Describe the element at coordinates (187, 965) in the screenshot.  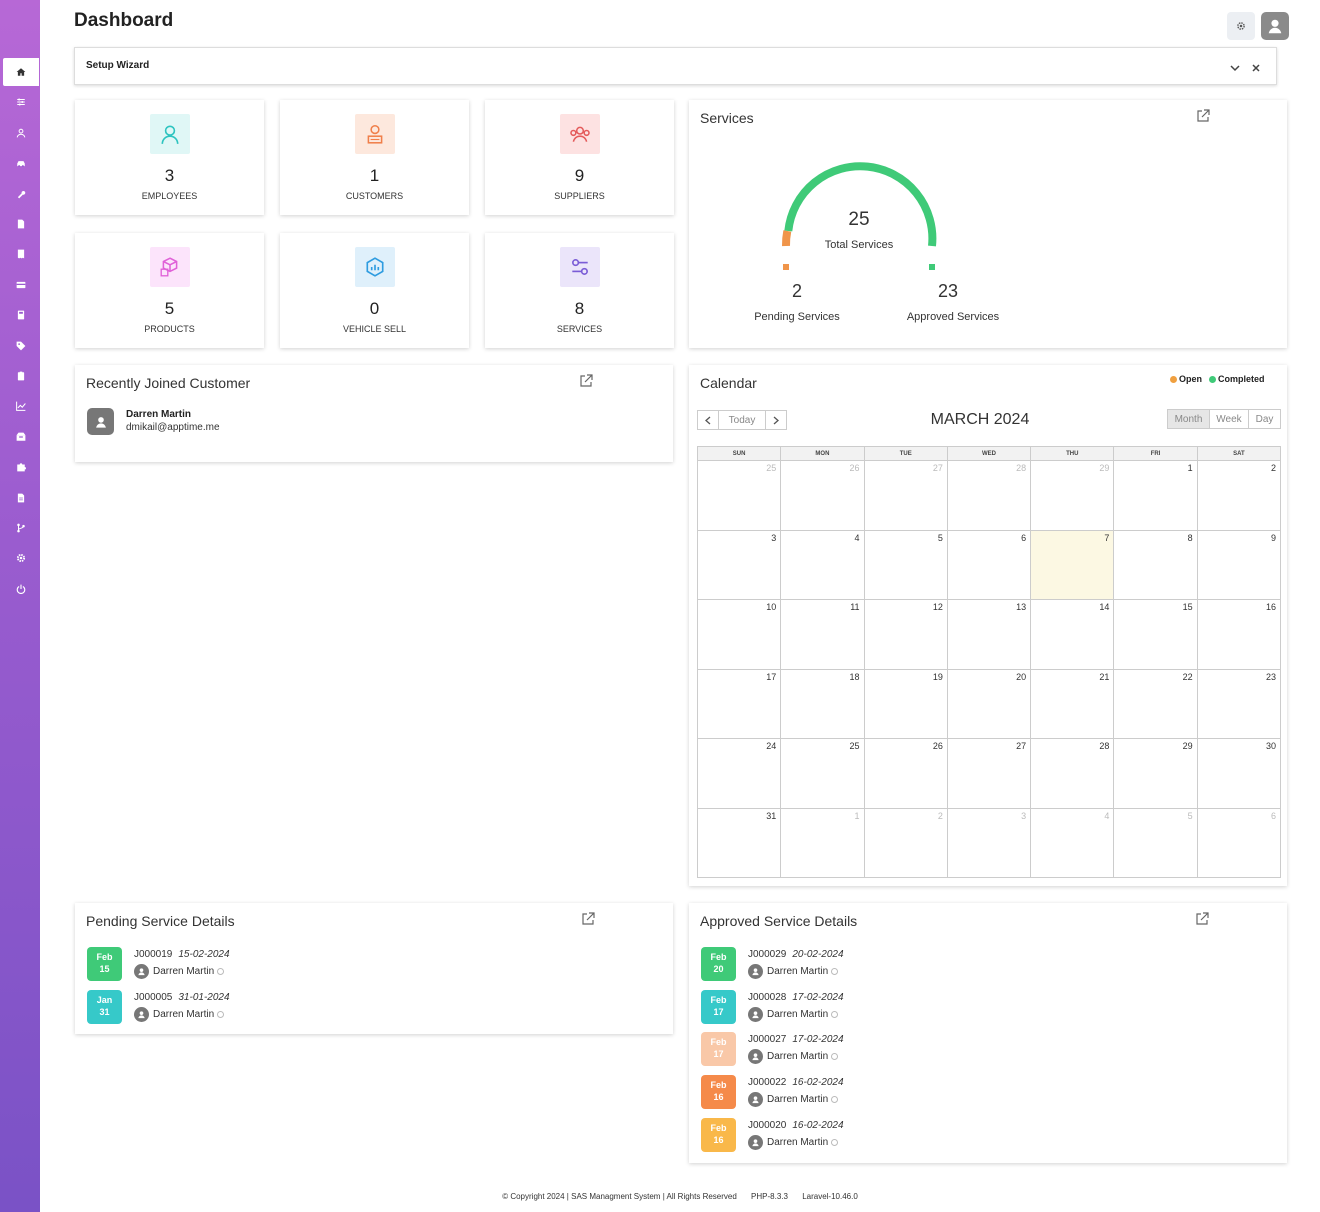
I see `service-list-item: Feb 15 J000019 15-02-2024 Darren Martin` at that location.